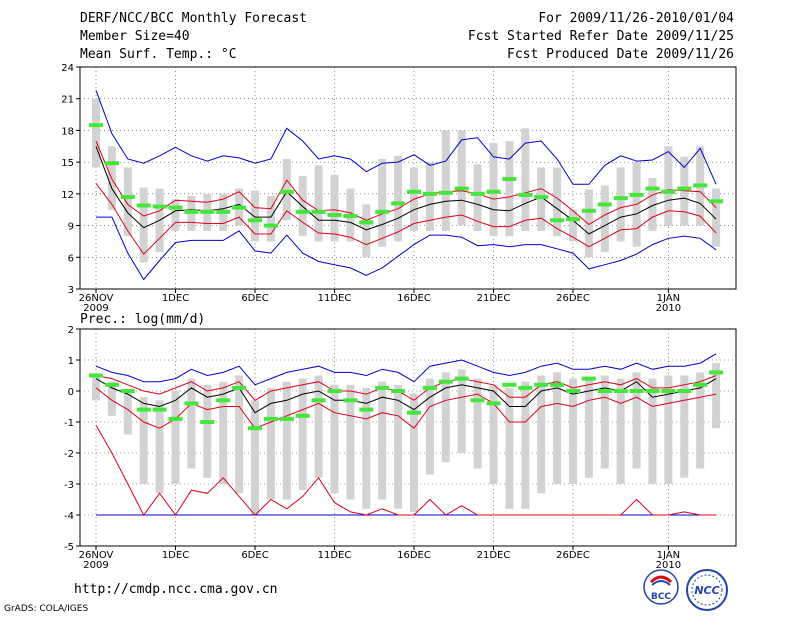 This screenshot has height=618, width=800. I want to click on precip-ytick-label: 0, so click(71, 392).